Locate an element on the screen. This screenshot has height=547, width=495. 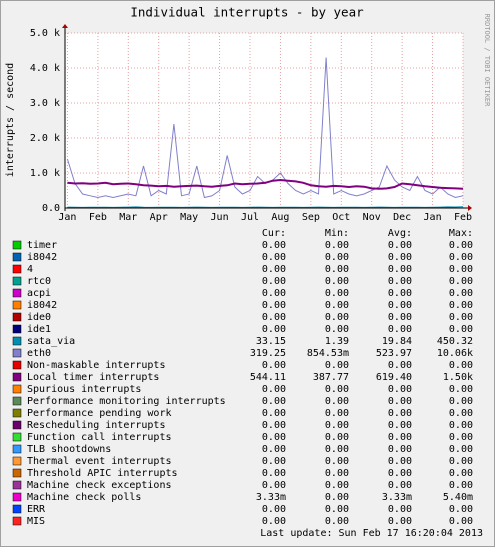
legend-label: Machine check exceptions is located at coordinates (99, 485).